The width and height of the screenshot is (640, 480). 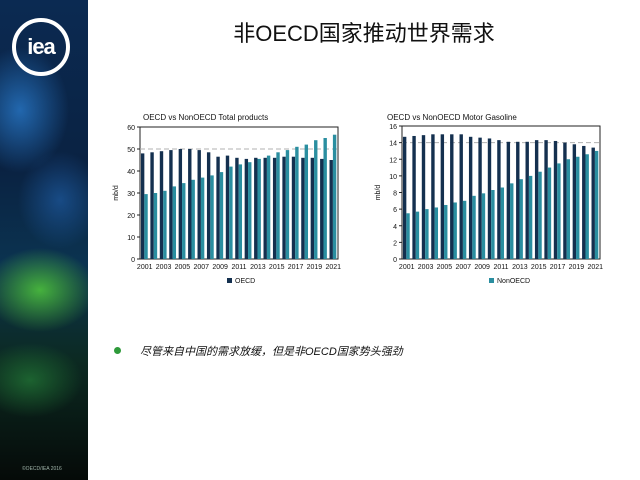 What do you see at coordinates (227, 207) in the screenshot?
I see `chart1-bar-oecd-2010` at bounding box center [227, 207].